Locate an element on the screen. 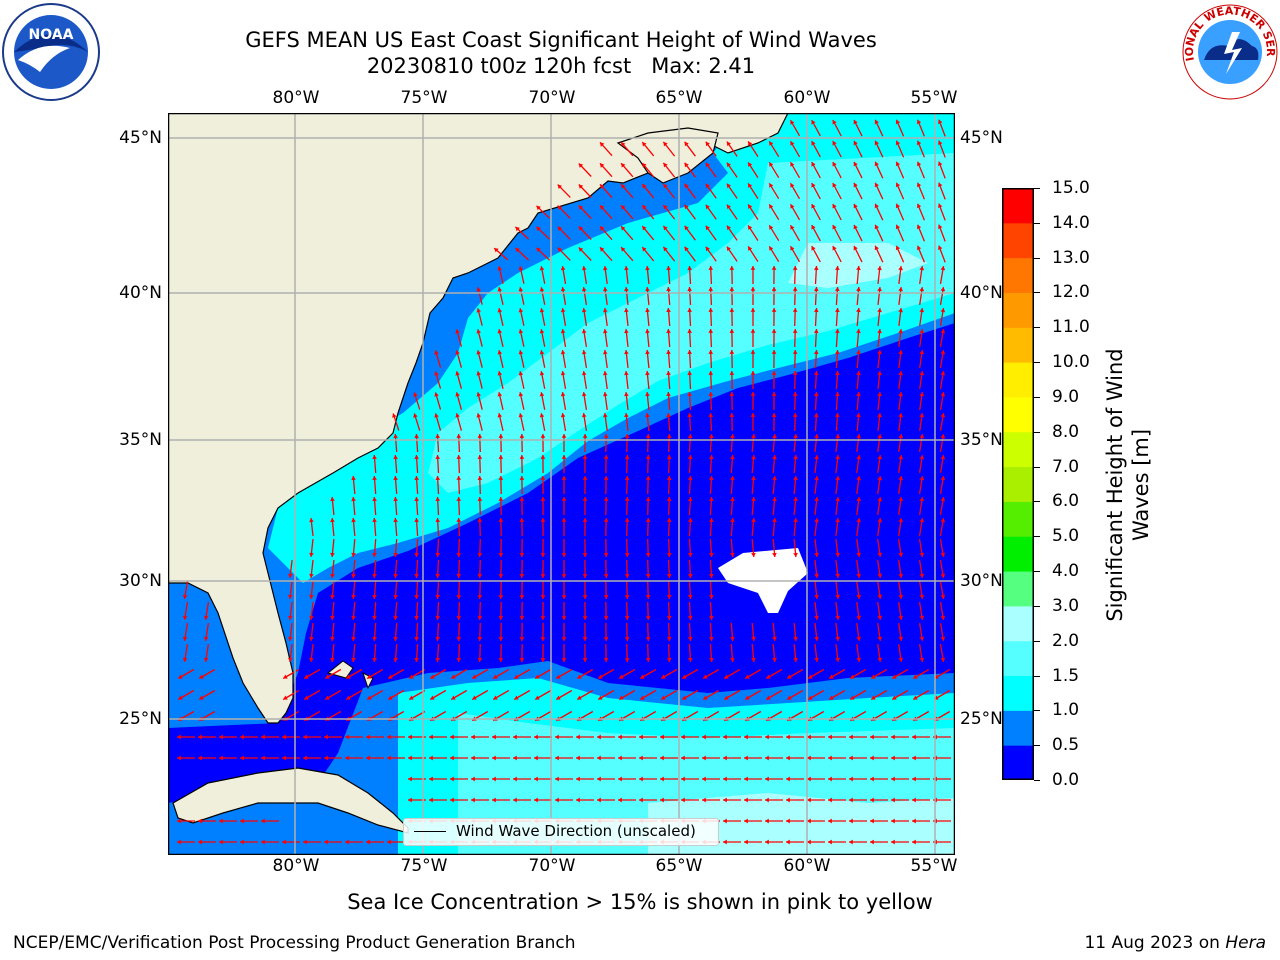 The height and width of the screenshot is (960, 1280). colorbar-tick-label: 7.0 is located at coordinates (1066, 466).